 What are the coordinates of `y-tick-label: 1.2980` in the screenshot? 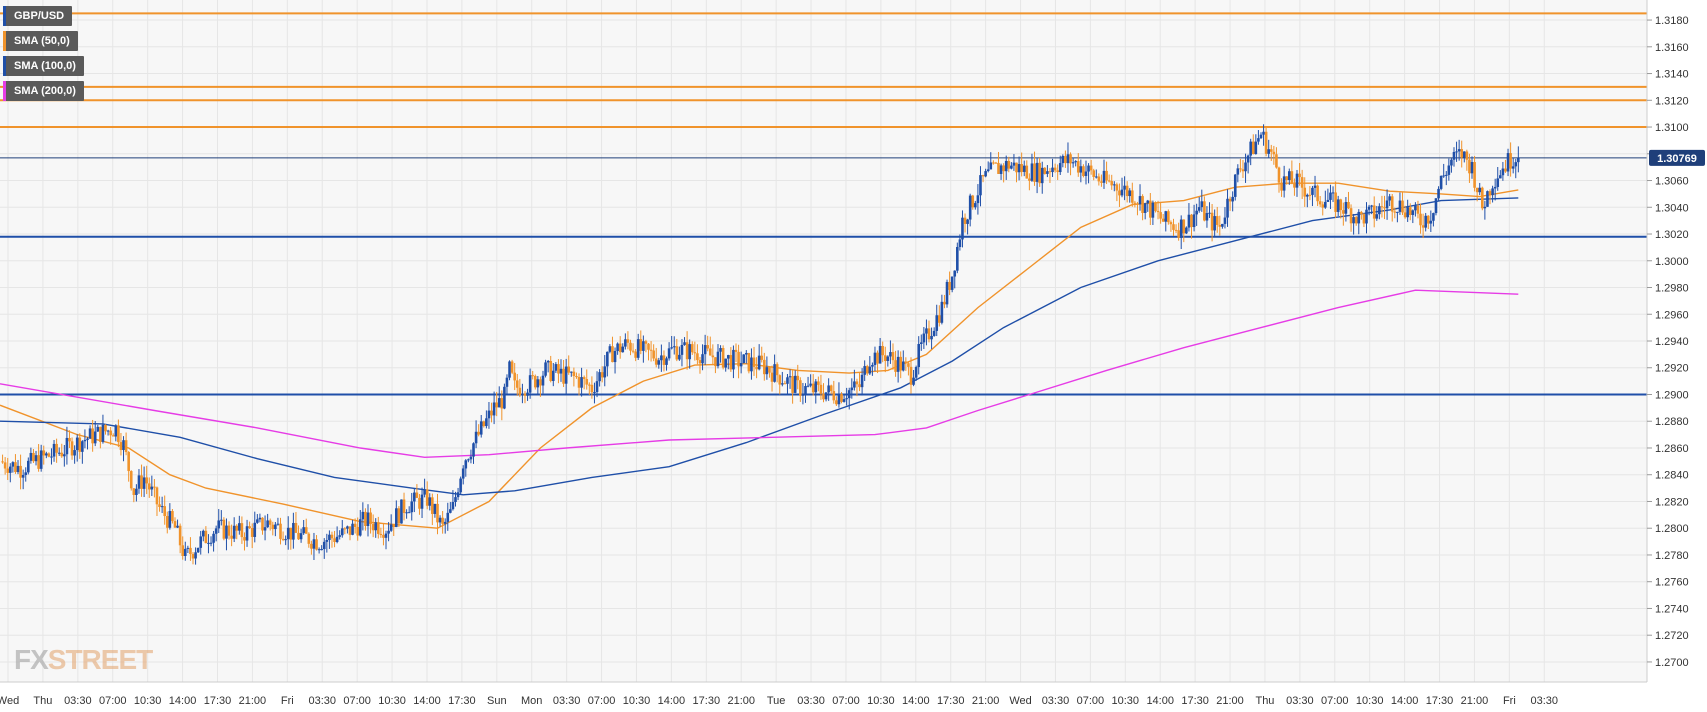 It's located at (1672, 289).